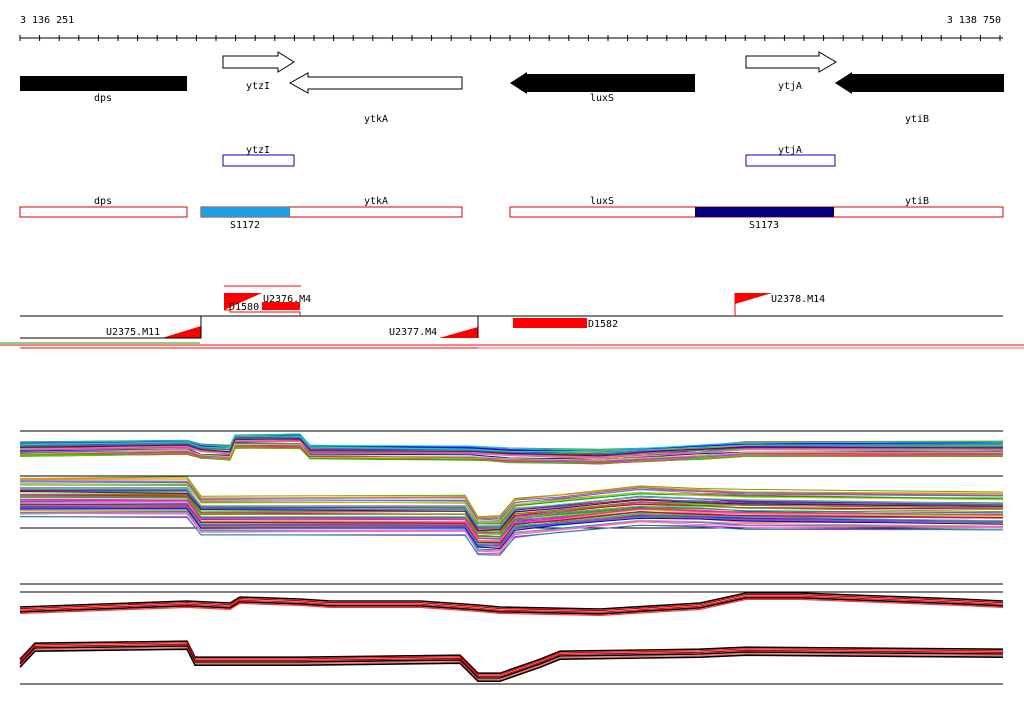 The height and width of the screenshot is (714, 1024). What do you see at coordinates (262, 312) in the screenshot?
I see `downshift-D1580-step` at bounding box center [262, 312].